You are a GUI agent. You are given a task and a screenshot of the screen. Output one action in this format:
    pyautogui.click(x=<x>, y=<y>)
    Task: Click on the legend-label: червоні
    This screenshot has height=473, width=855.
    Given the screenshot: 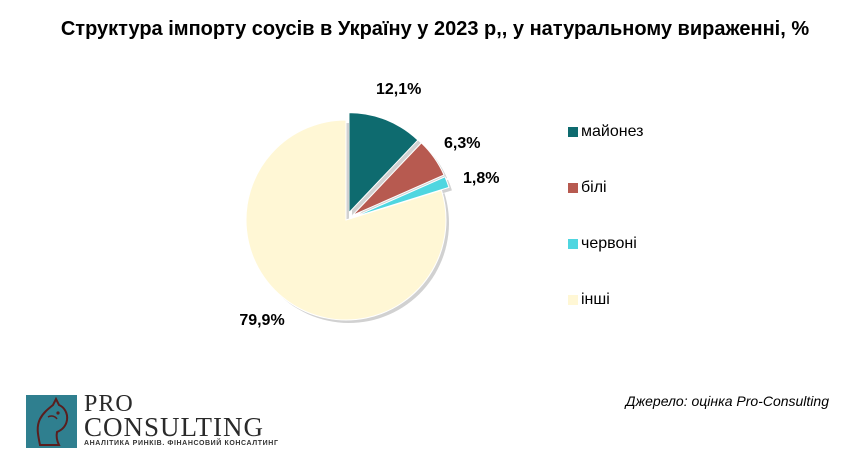 What is the action you would take?
    pyautogui.click(x=609, y=243)
    